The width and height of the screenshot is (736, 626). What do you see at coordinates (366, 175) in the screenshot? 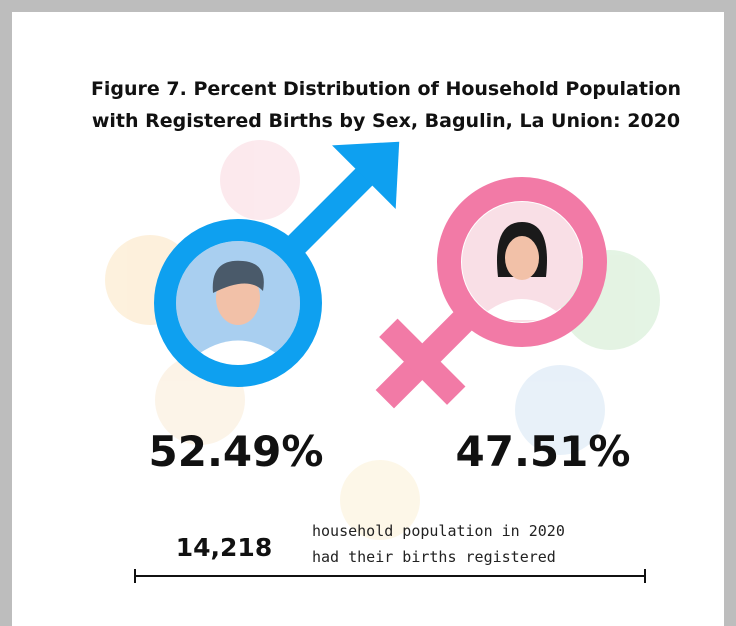
I see `arrow-head` at bounding box center [366, 175].